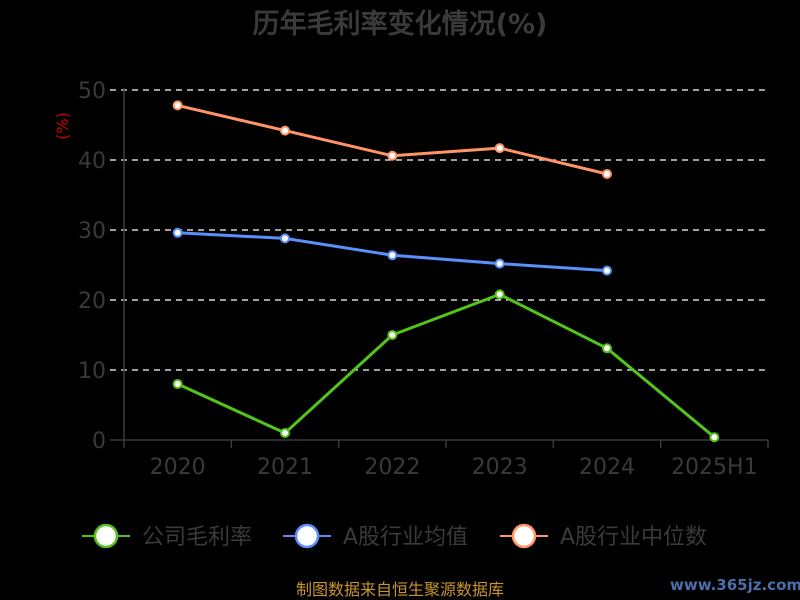  I want to click on y-axis-unit-label: (%), so click(62, 126).